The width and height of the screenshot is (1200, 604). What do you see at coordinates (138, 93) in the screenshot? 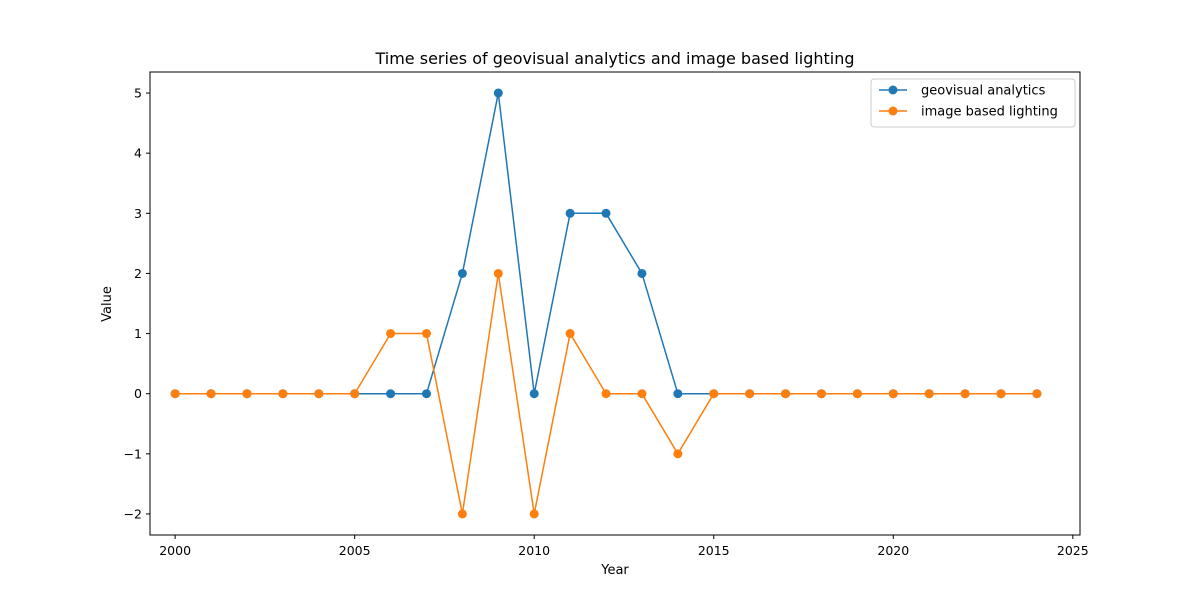
I see `y-tick-label: 5` at bounding box center [138, 93].